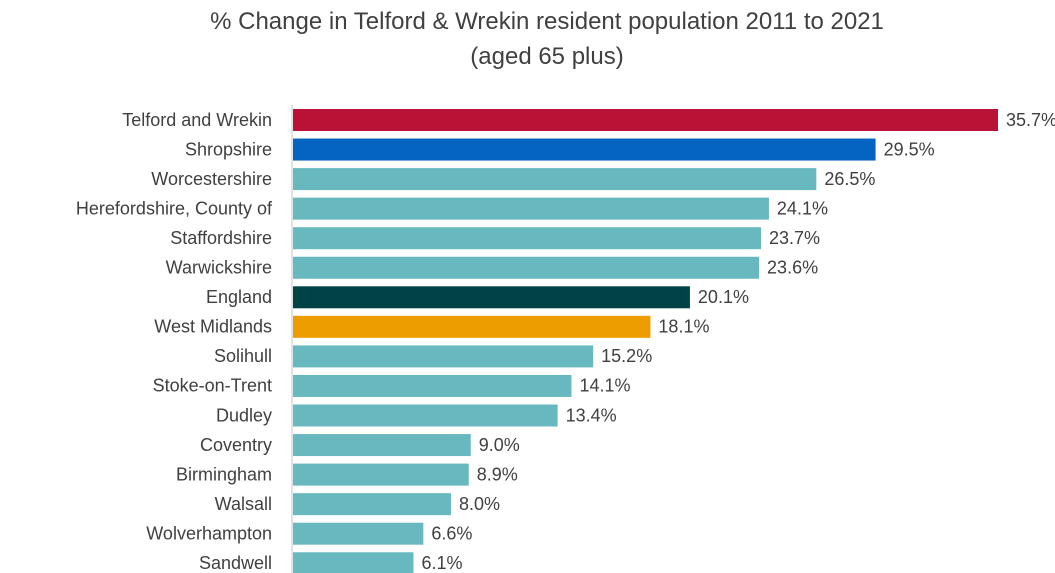 The image size is (1055, 573). What do you see at coordinates (221, 238) in the screenshot?
I see `y-tick-label: Staffordshire` at bounding box center [221, 238].